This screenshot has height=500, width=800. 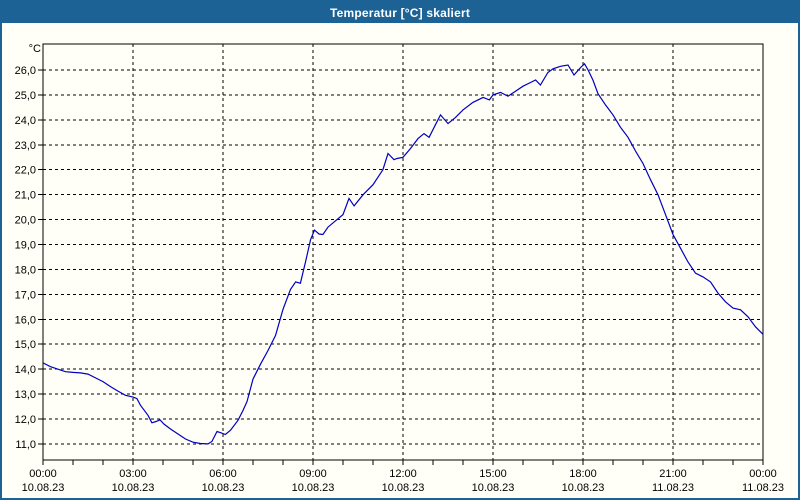 I want to click on x-tick-time-label: 12:00, so click(x=403, y=474).